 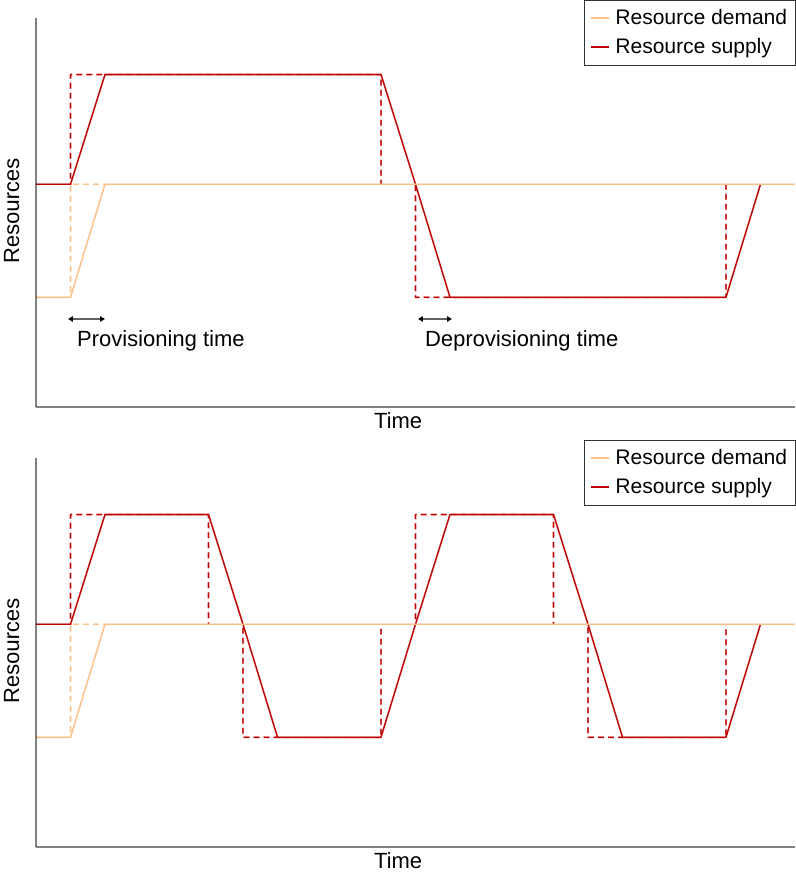 What do you see at coordinates (521, 339) in the screenshot?
I see `annotation: Deprovisioning time` at bounding box center [521, 339].